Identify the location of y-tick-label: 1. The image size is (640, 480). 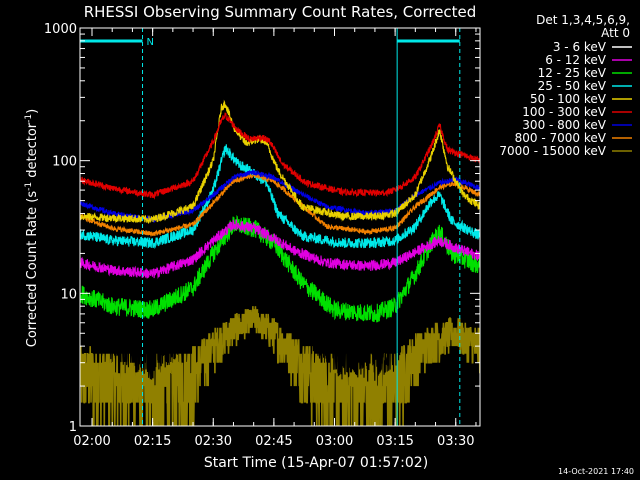
(73, 427).